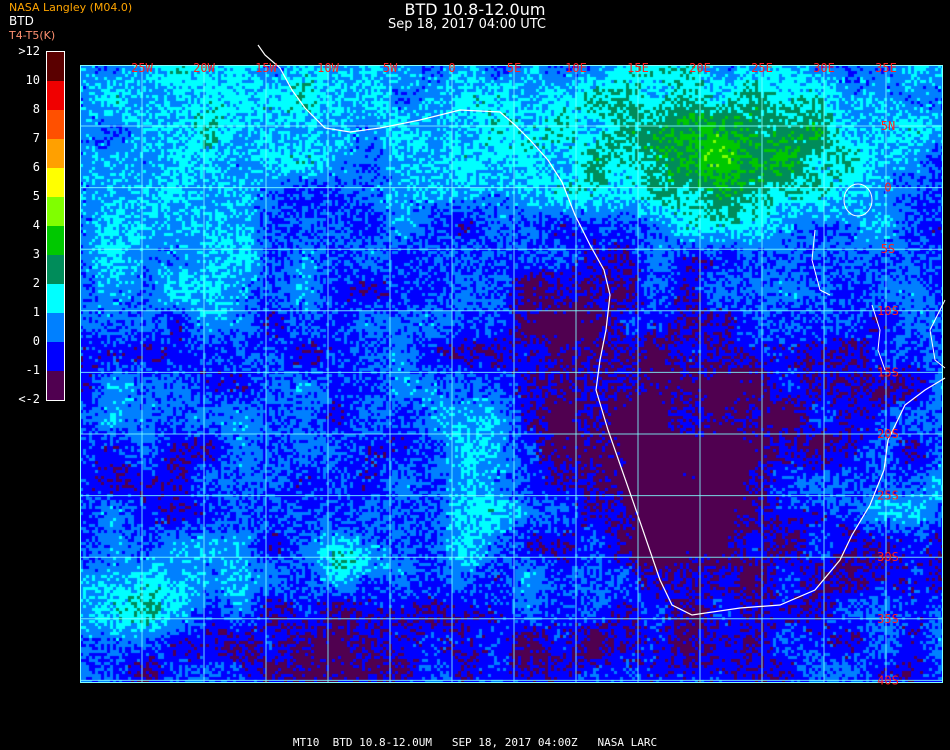 Image resolution: width=950 pixels, height=750 pixels. I want to click on image-timestamp: Sep 18, 2017 04:00 UTC, so click(467, 24).